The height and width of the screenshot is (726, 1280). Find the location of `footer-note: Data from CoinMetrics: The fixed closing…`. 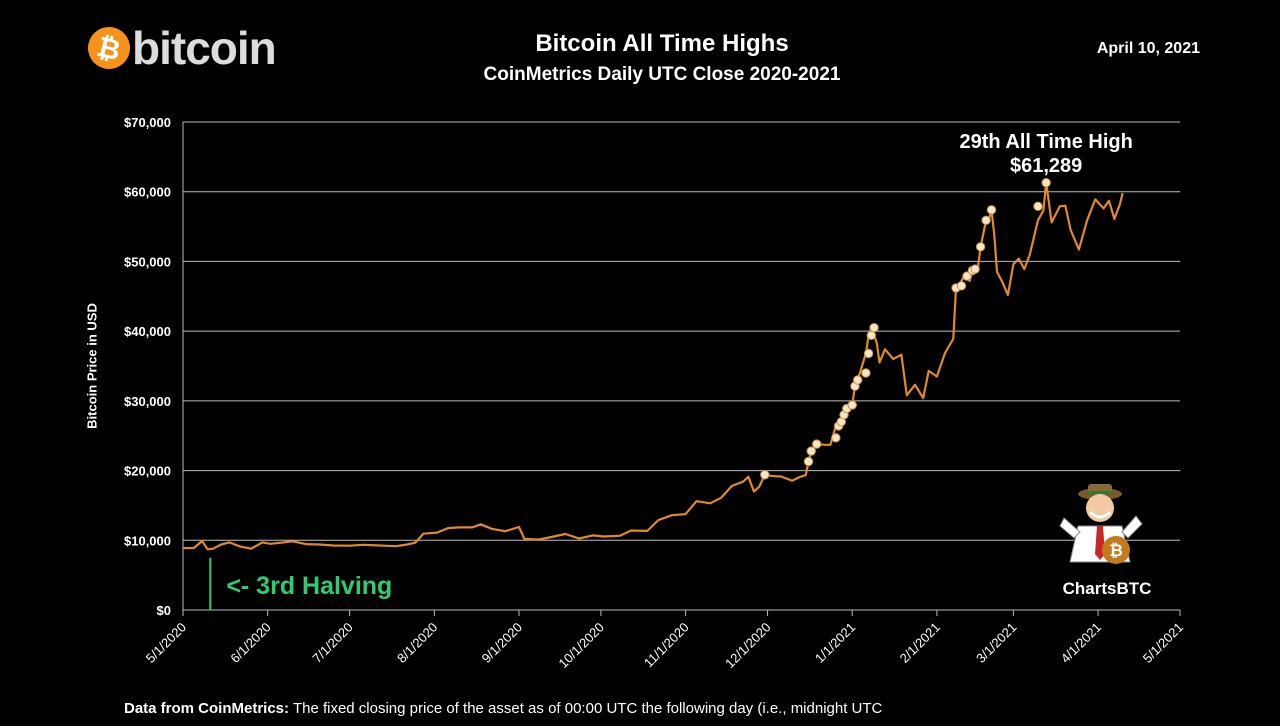

footer-note: Data from CoinMetrics: The fixed closing… is located at coordinates (503, 708).